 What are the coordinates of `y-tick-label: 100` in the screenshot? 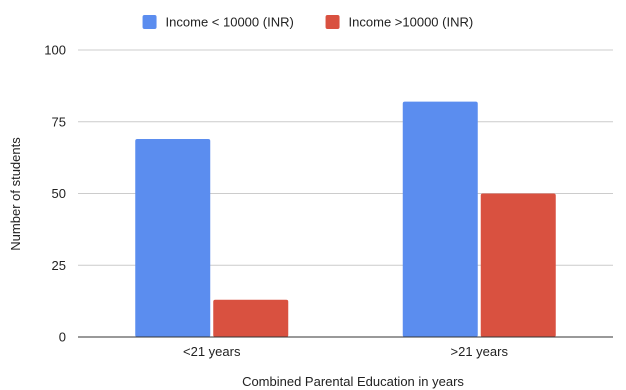 It's located at (55, 50).